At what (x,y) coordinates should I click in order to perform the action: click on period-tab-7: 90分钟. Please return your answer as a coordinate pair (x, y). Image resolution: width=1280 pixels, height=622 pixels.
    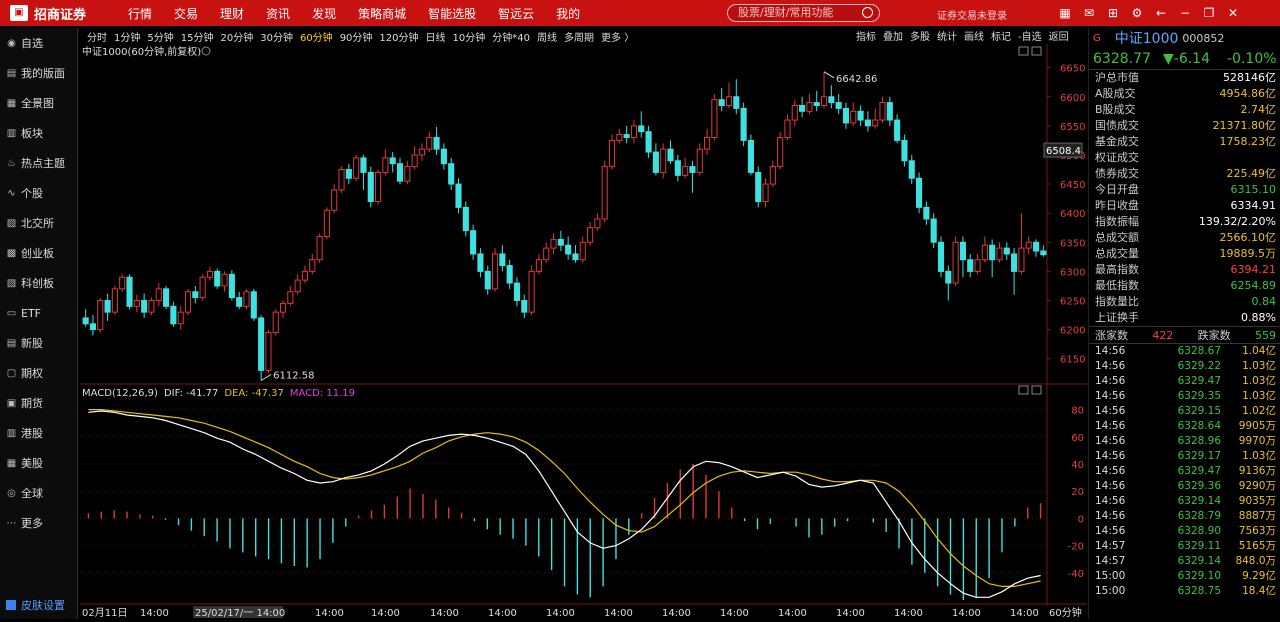
    Looking at the image, I should click on (356, 38).